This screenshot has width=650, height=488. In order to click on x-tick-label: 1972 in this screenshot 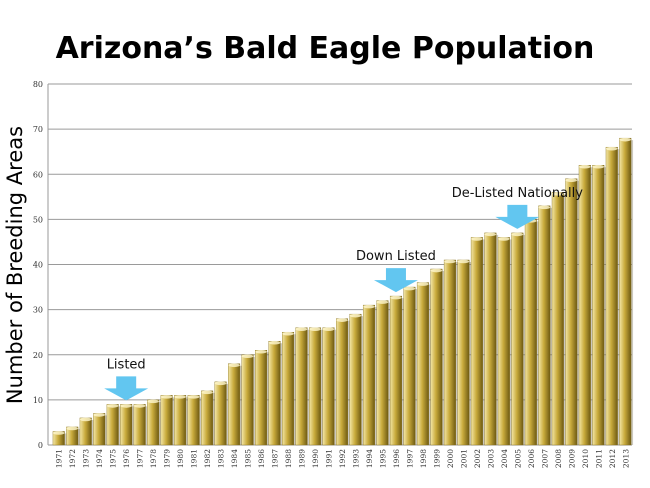, I will do `click(72, 458)`.